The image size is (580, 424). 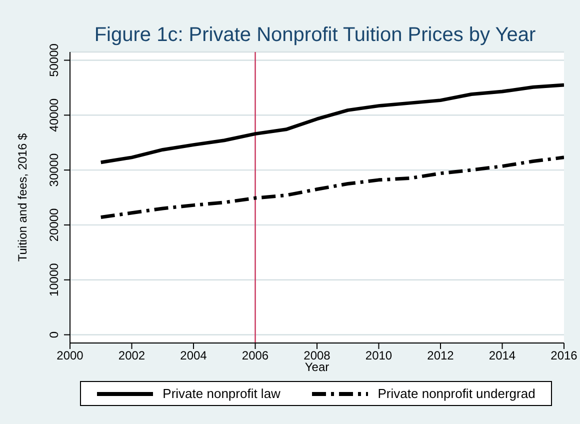 What do you see at coordinates (54, 170) in the screenshot?
I see `y-tick-label: 30000` at bounding box center [54, 170].